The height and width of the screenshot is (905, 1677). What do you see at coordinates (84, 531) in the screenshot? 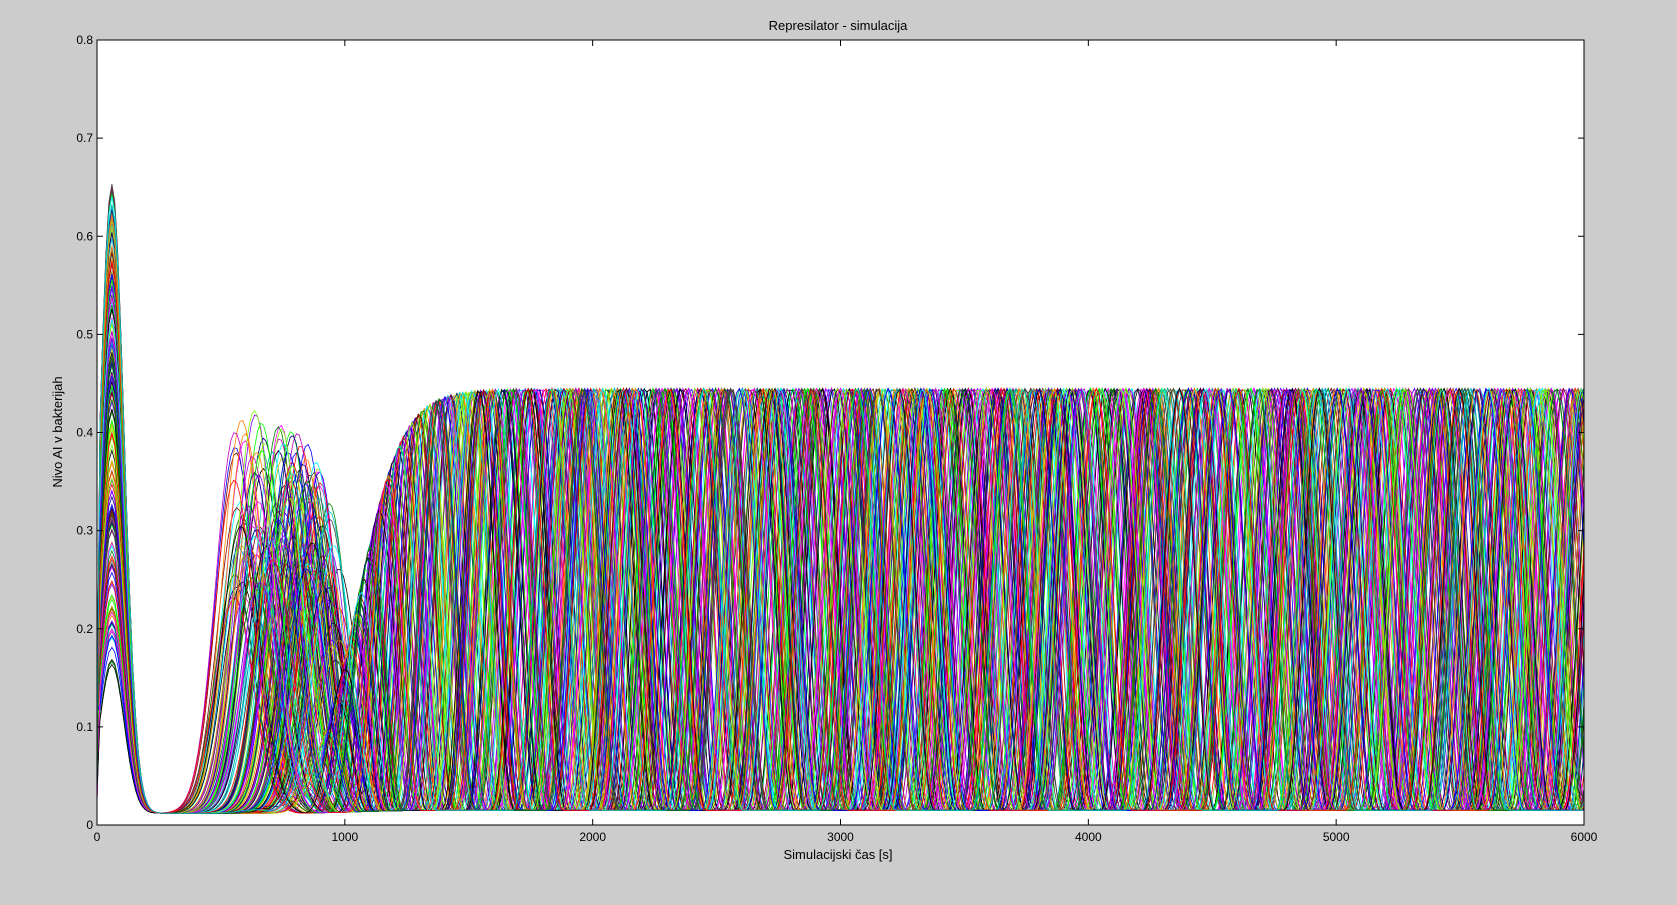
I see `y-tick-label: 0.3` at bounding box center [84, 531].